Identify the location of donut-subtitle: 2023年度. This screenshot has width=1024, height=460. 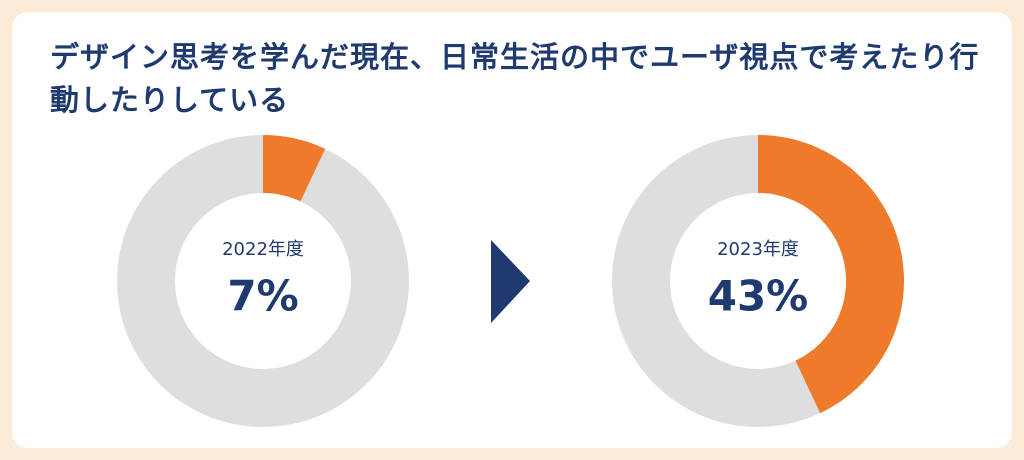
(758, 249).